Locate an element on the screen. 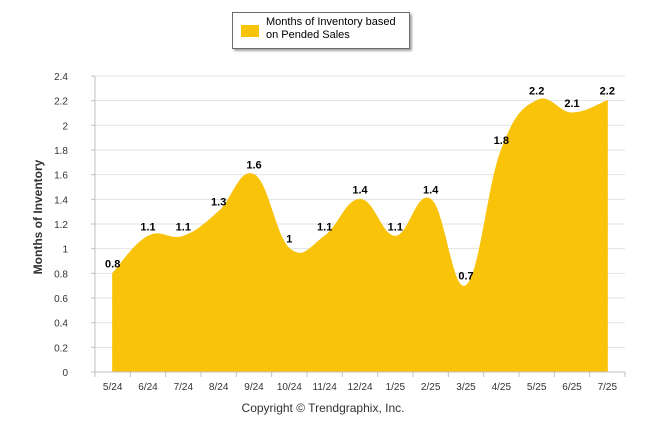 This screenshot has width=646, height=434. x-tick-label: 11/24 is located at coordinates (325, 387).